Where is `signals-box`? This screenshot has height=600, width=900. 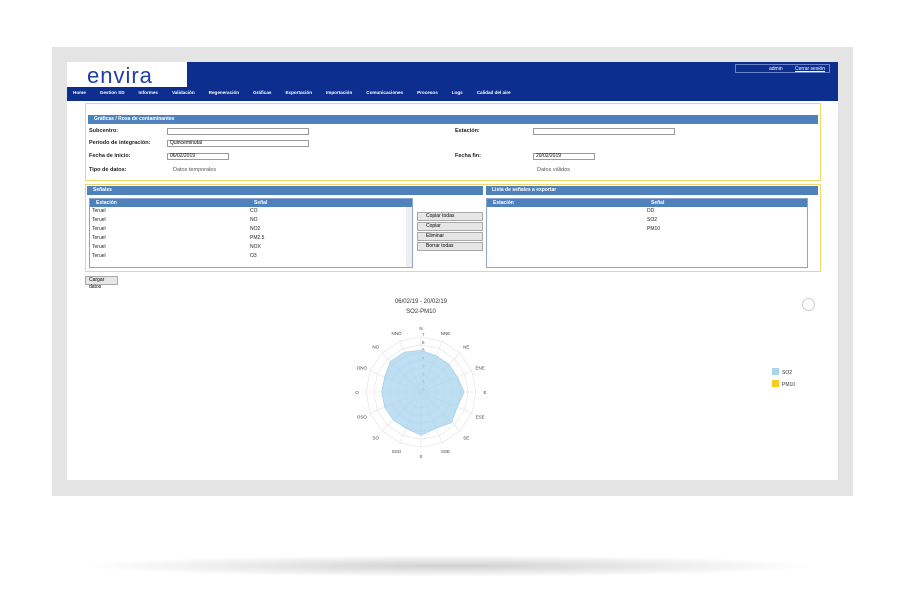
signals-box is located at coordinates (453, 228).